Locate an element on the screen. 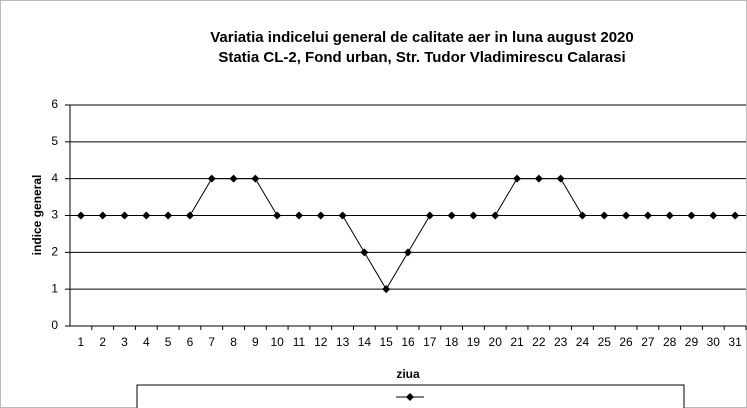 The image size is (747, 408). y-tick-label: 3 is located at coordinates (54, 215).